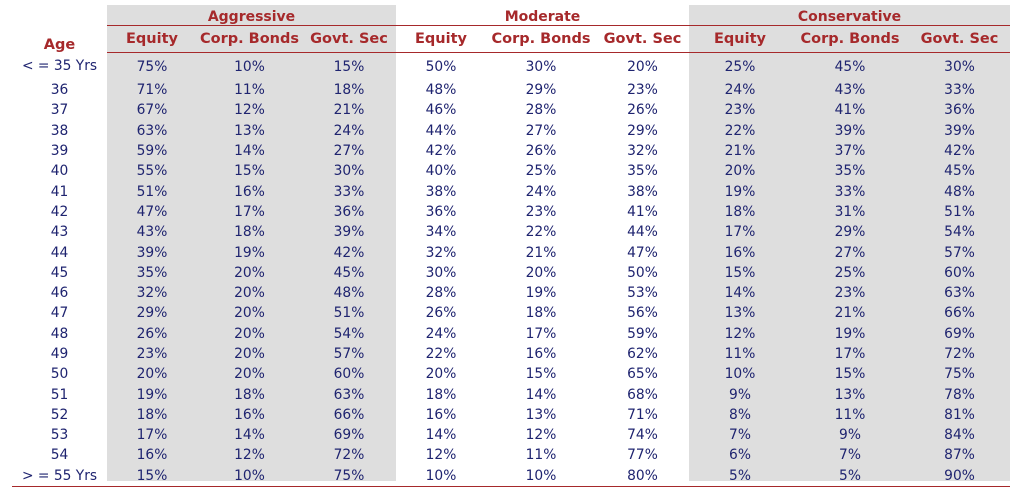 Image resolution: width=1024 pixels, height=491 pixels. I want to click on subheader-corp-bonds: Corp. Bonds, so click(249, 39).